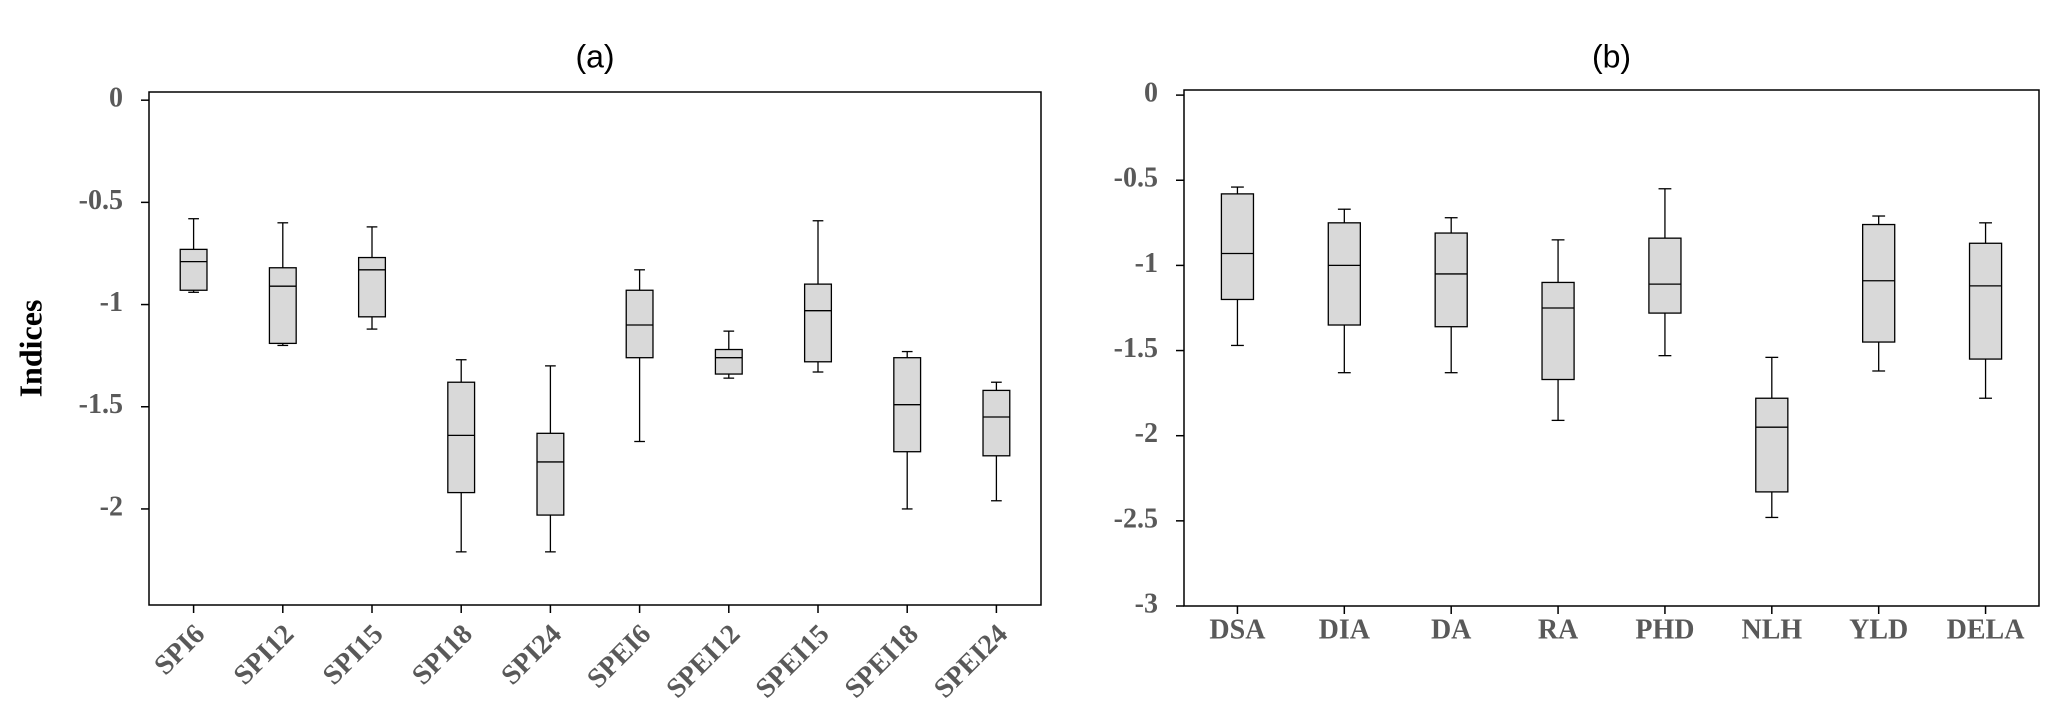  What do you see at coordinates (1237, 629) in the screenshot?
I see `x-tick-label: DSA` at bounding box center [1237, 629].